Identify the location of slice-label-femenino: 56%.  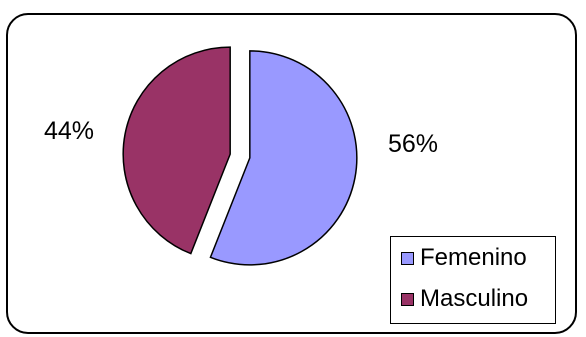
(413, 144).